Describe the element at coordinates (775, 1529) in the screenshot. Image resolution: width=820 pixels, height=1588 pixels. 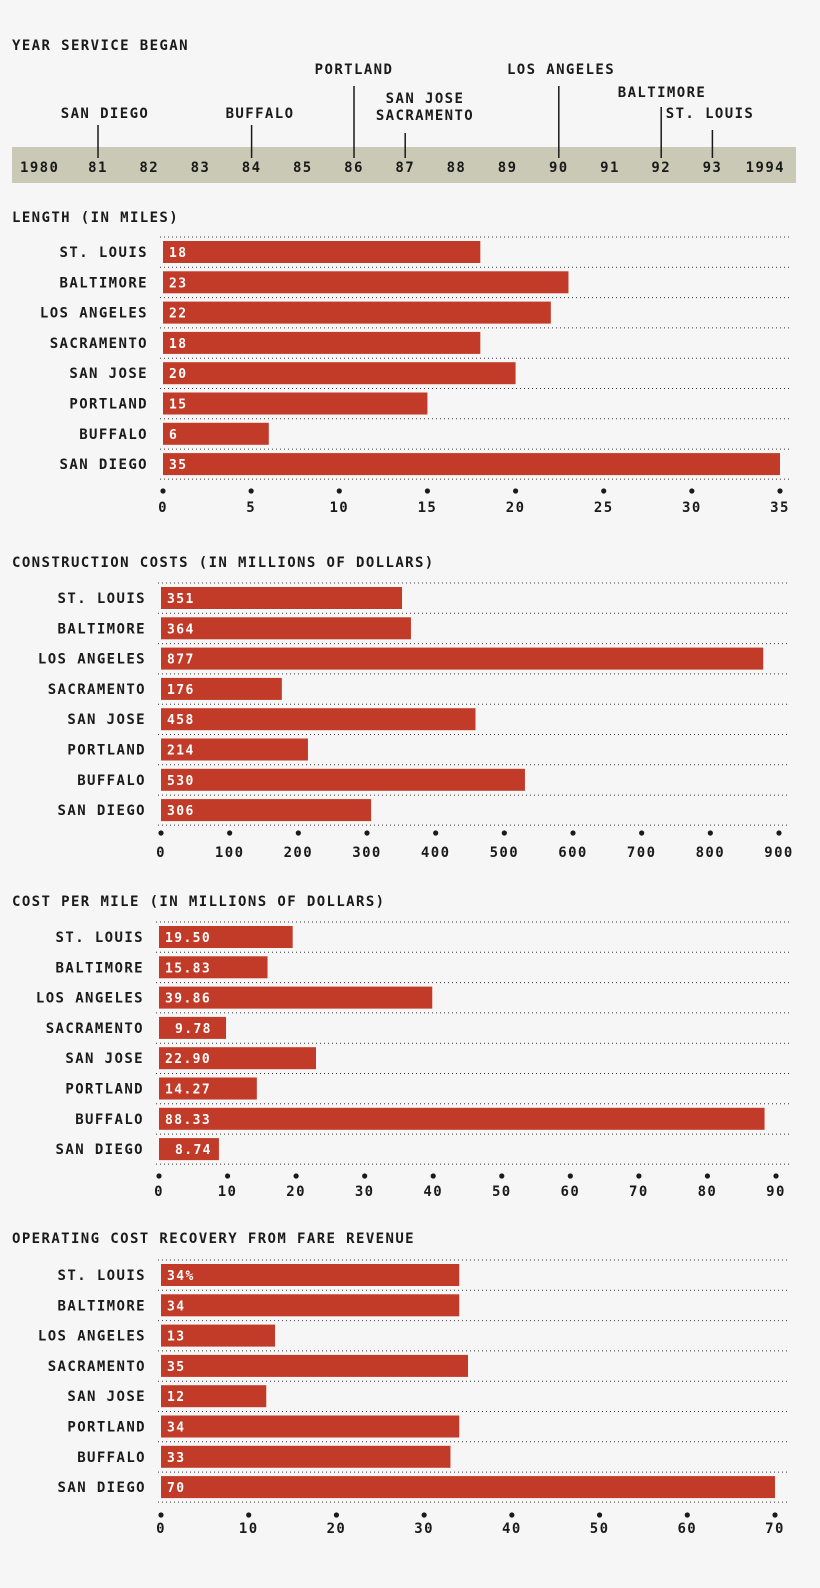
I see `axis-tick-label: 70` at that location.